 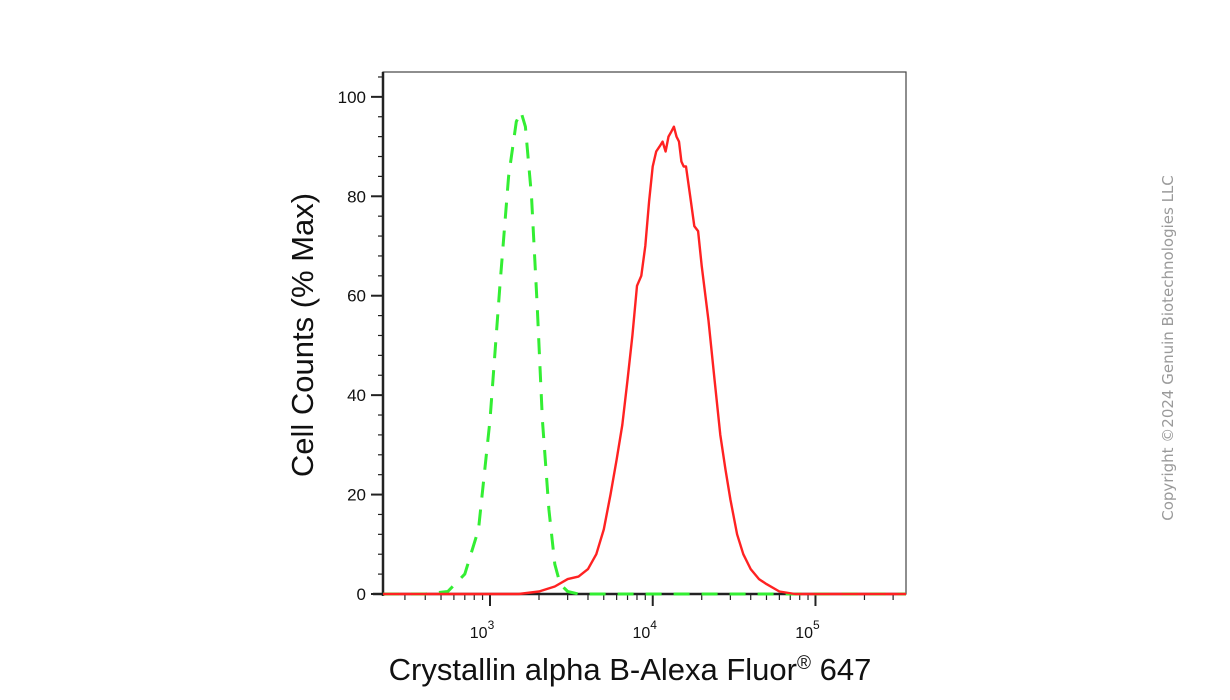 What do you see at coordinates (644, 630) in the screenshot?
I see `x-tick-label: 10⁴` at bounding box center [644, 630].